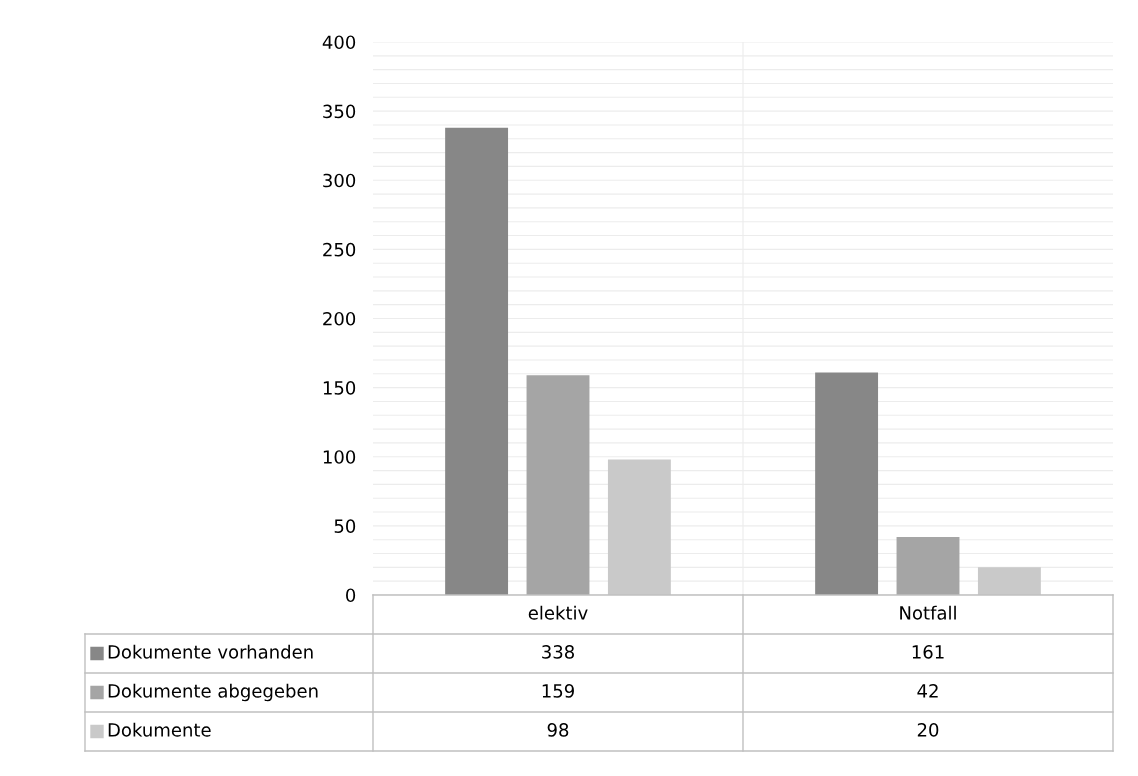 This screenshot has width=1138, height=776. What do you see at coordinates (927, 691) in the screenshot?
I see `data-label: 42` at bounding box center [927, 691].